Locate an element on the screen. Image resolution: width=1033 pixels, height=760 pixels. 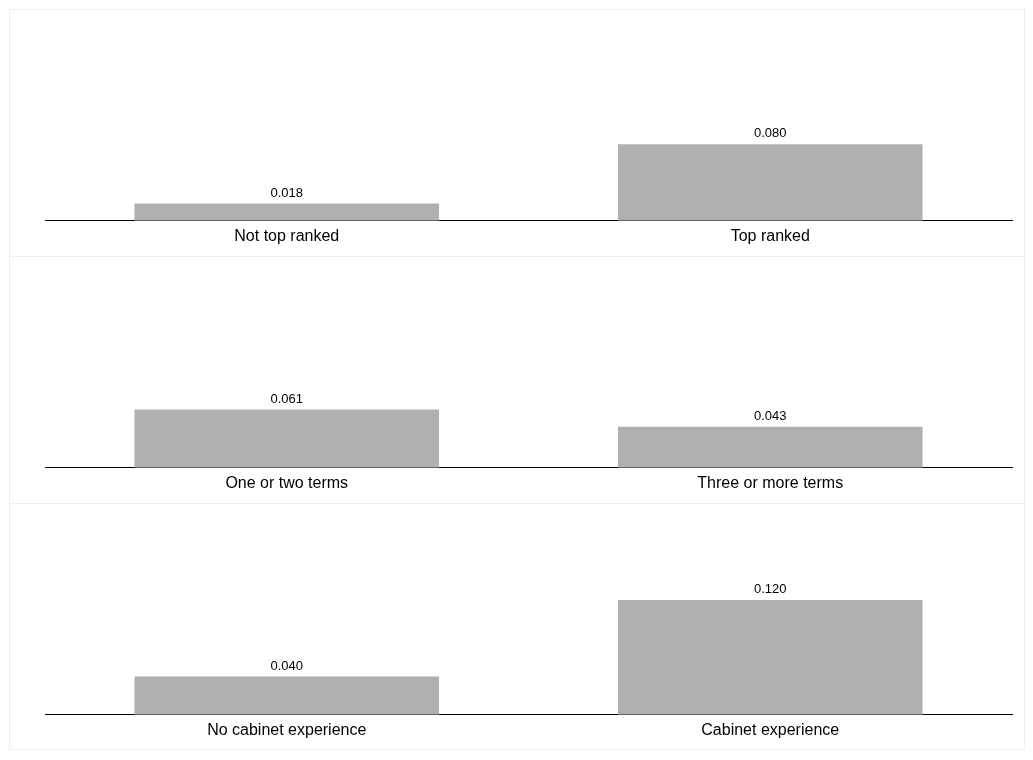
data-label: 0.040 is located at coordinates (287, 665).